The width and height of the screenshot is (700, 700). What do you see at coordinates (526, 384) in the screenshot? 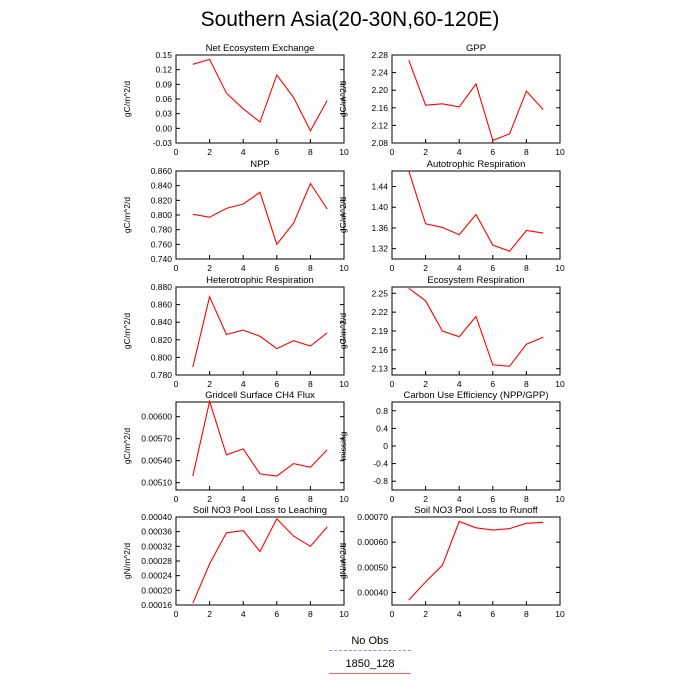
I see `panel-6-xtick-label: 8` at bounding box center [526, 384].